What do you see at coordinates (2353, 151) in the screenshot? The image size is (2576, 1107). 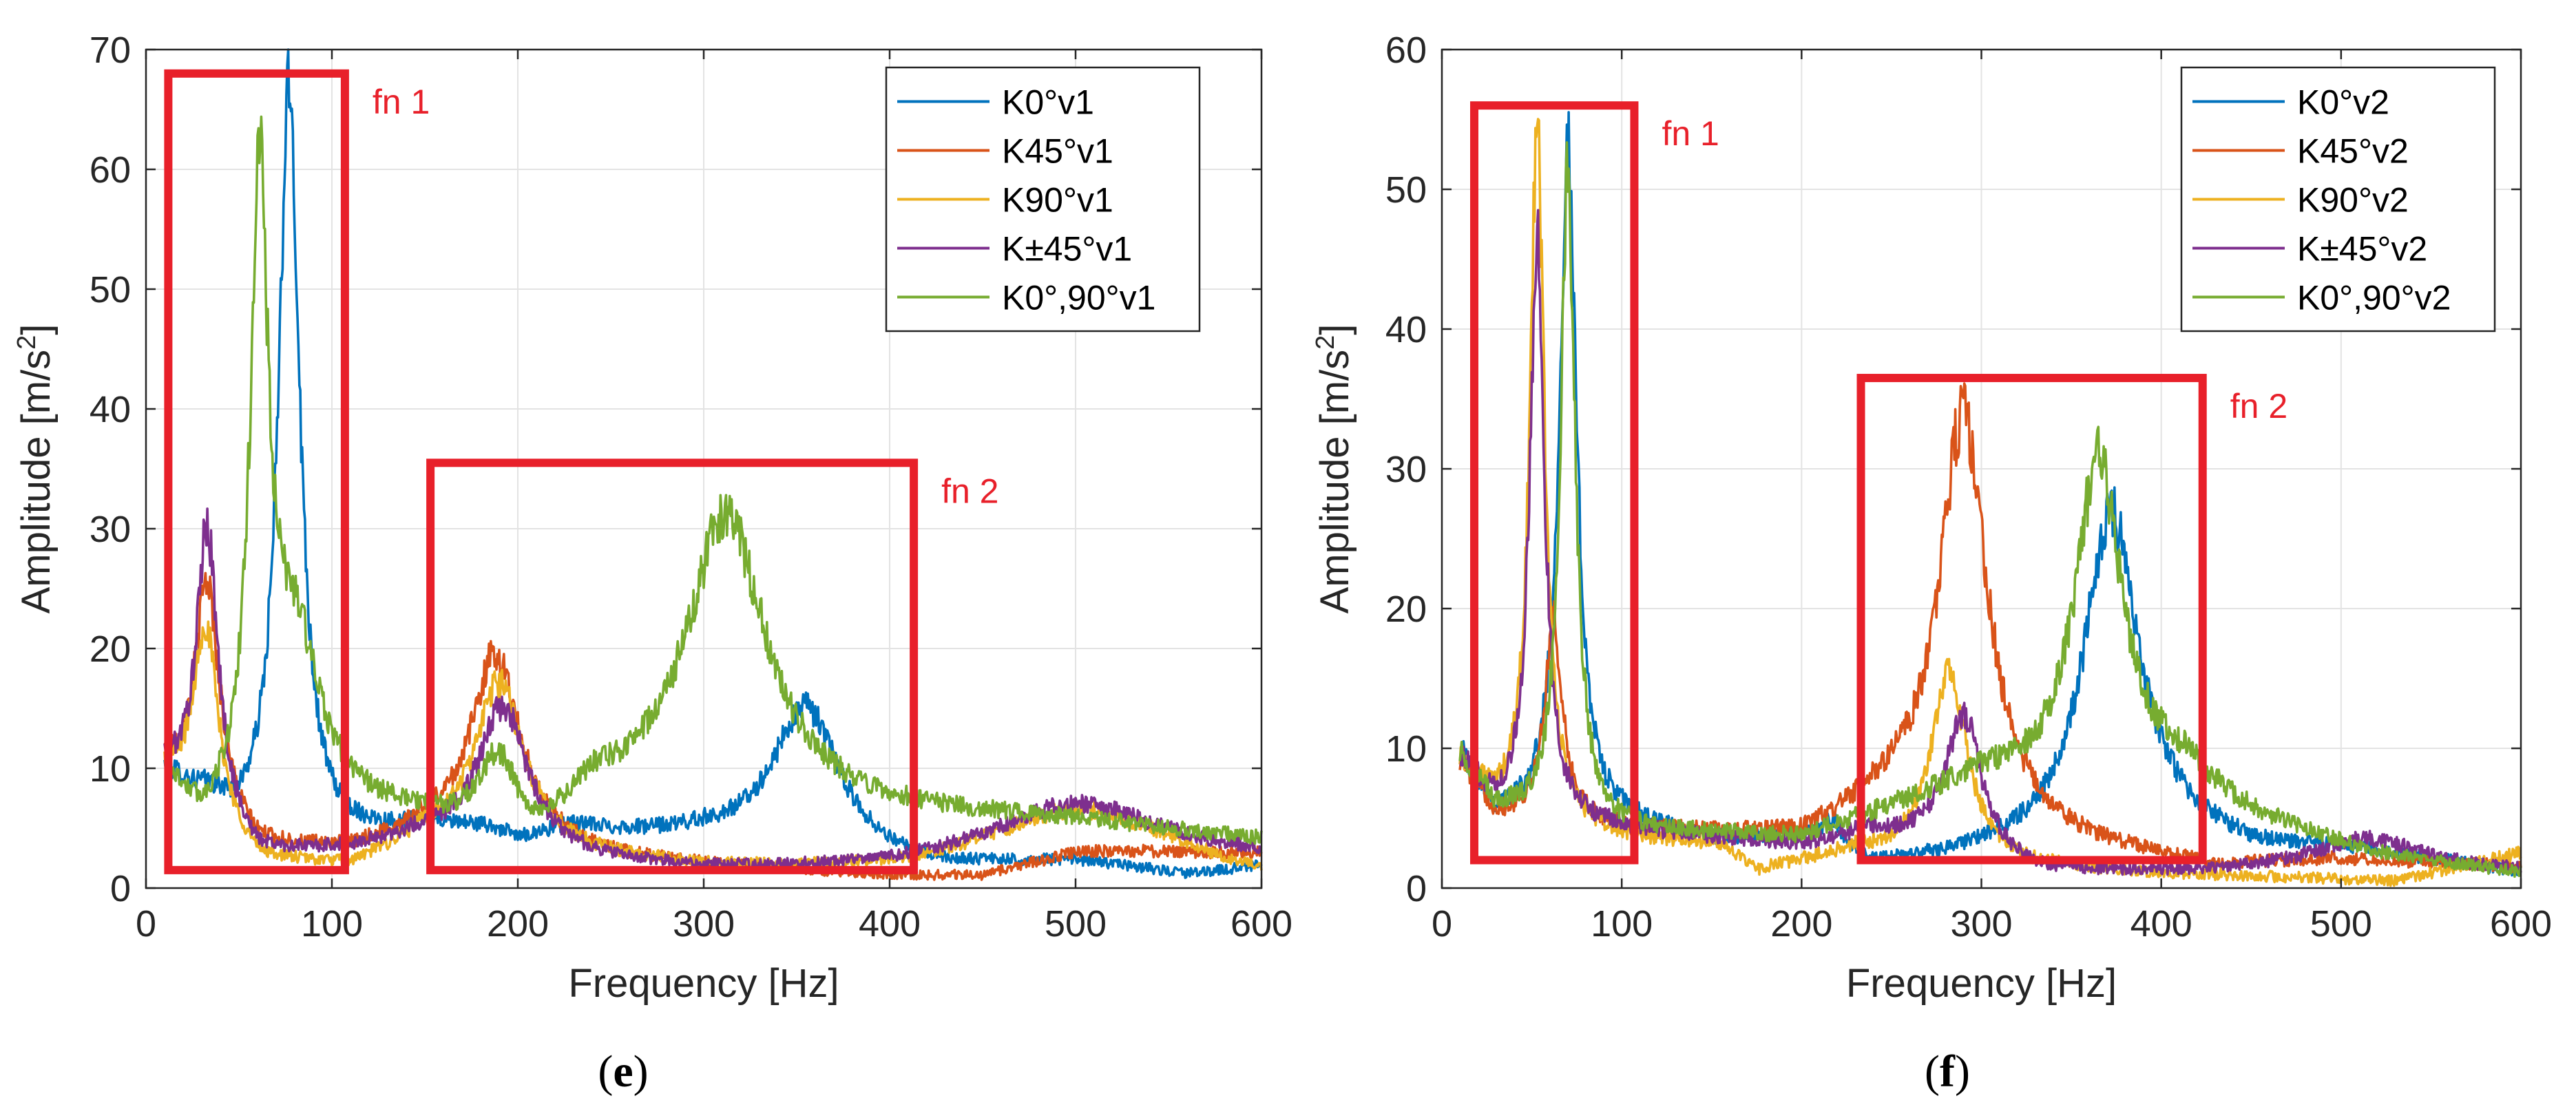 I see `legend-label-k45-v2: K45°v2` at bounding box center [2353, 151].